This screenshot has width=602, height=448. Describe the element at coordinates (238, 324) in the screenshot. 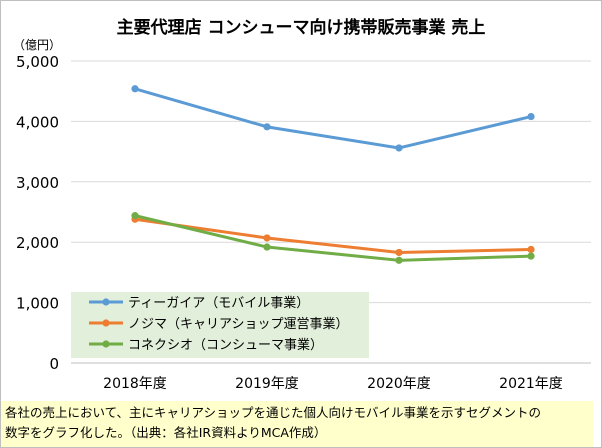

I see `legend-label-1: ノジマ（キャリアショップ運営事業）` at that location.